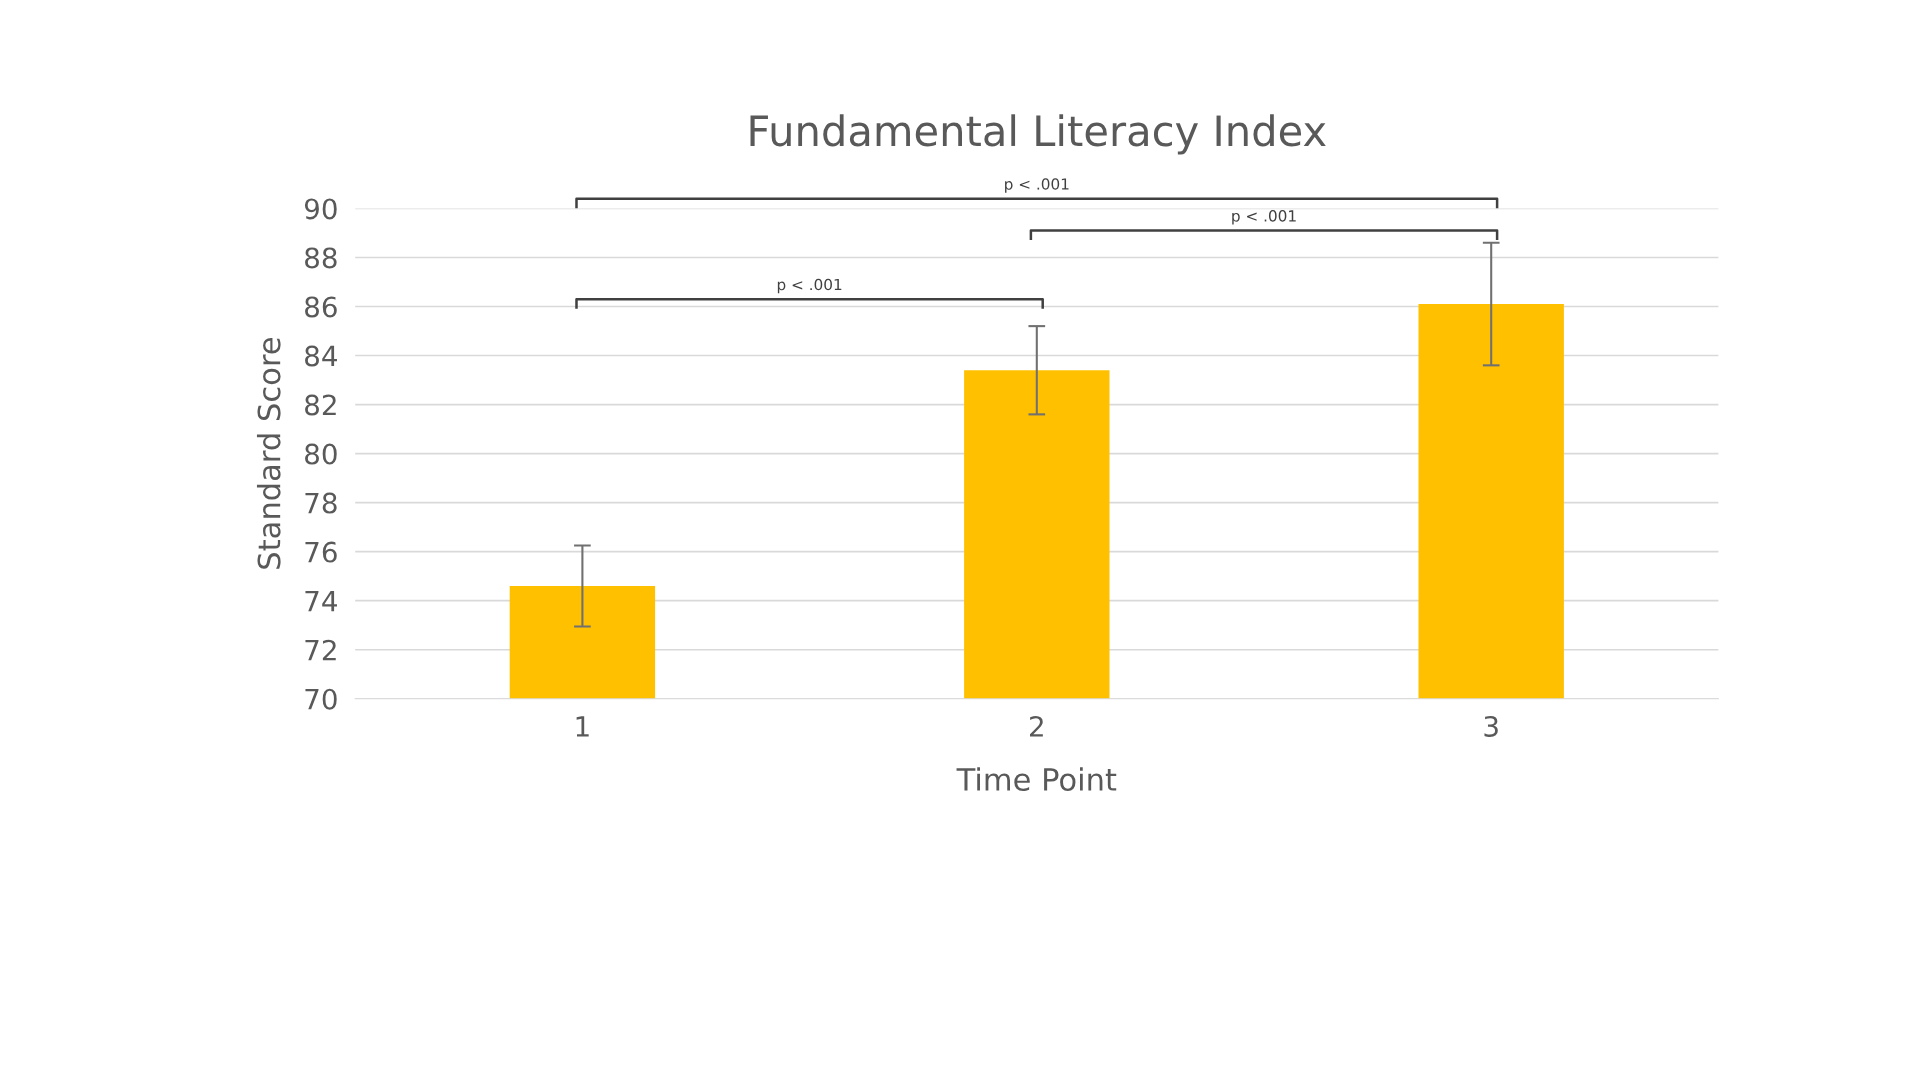 Image resolution: width=1920 pixels, height=1080 pixels. What do you see at coordinates (1491, 726) in the screenshot?
I see `x-tick-label: 3` at bounding box center [1491, 726].